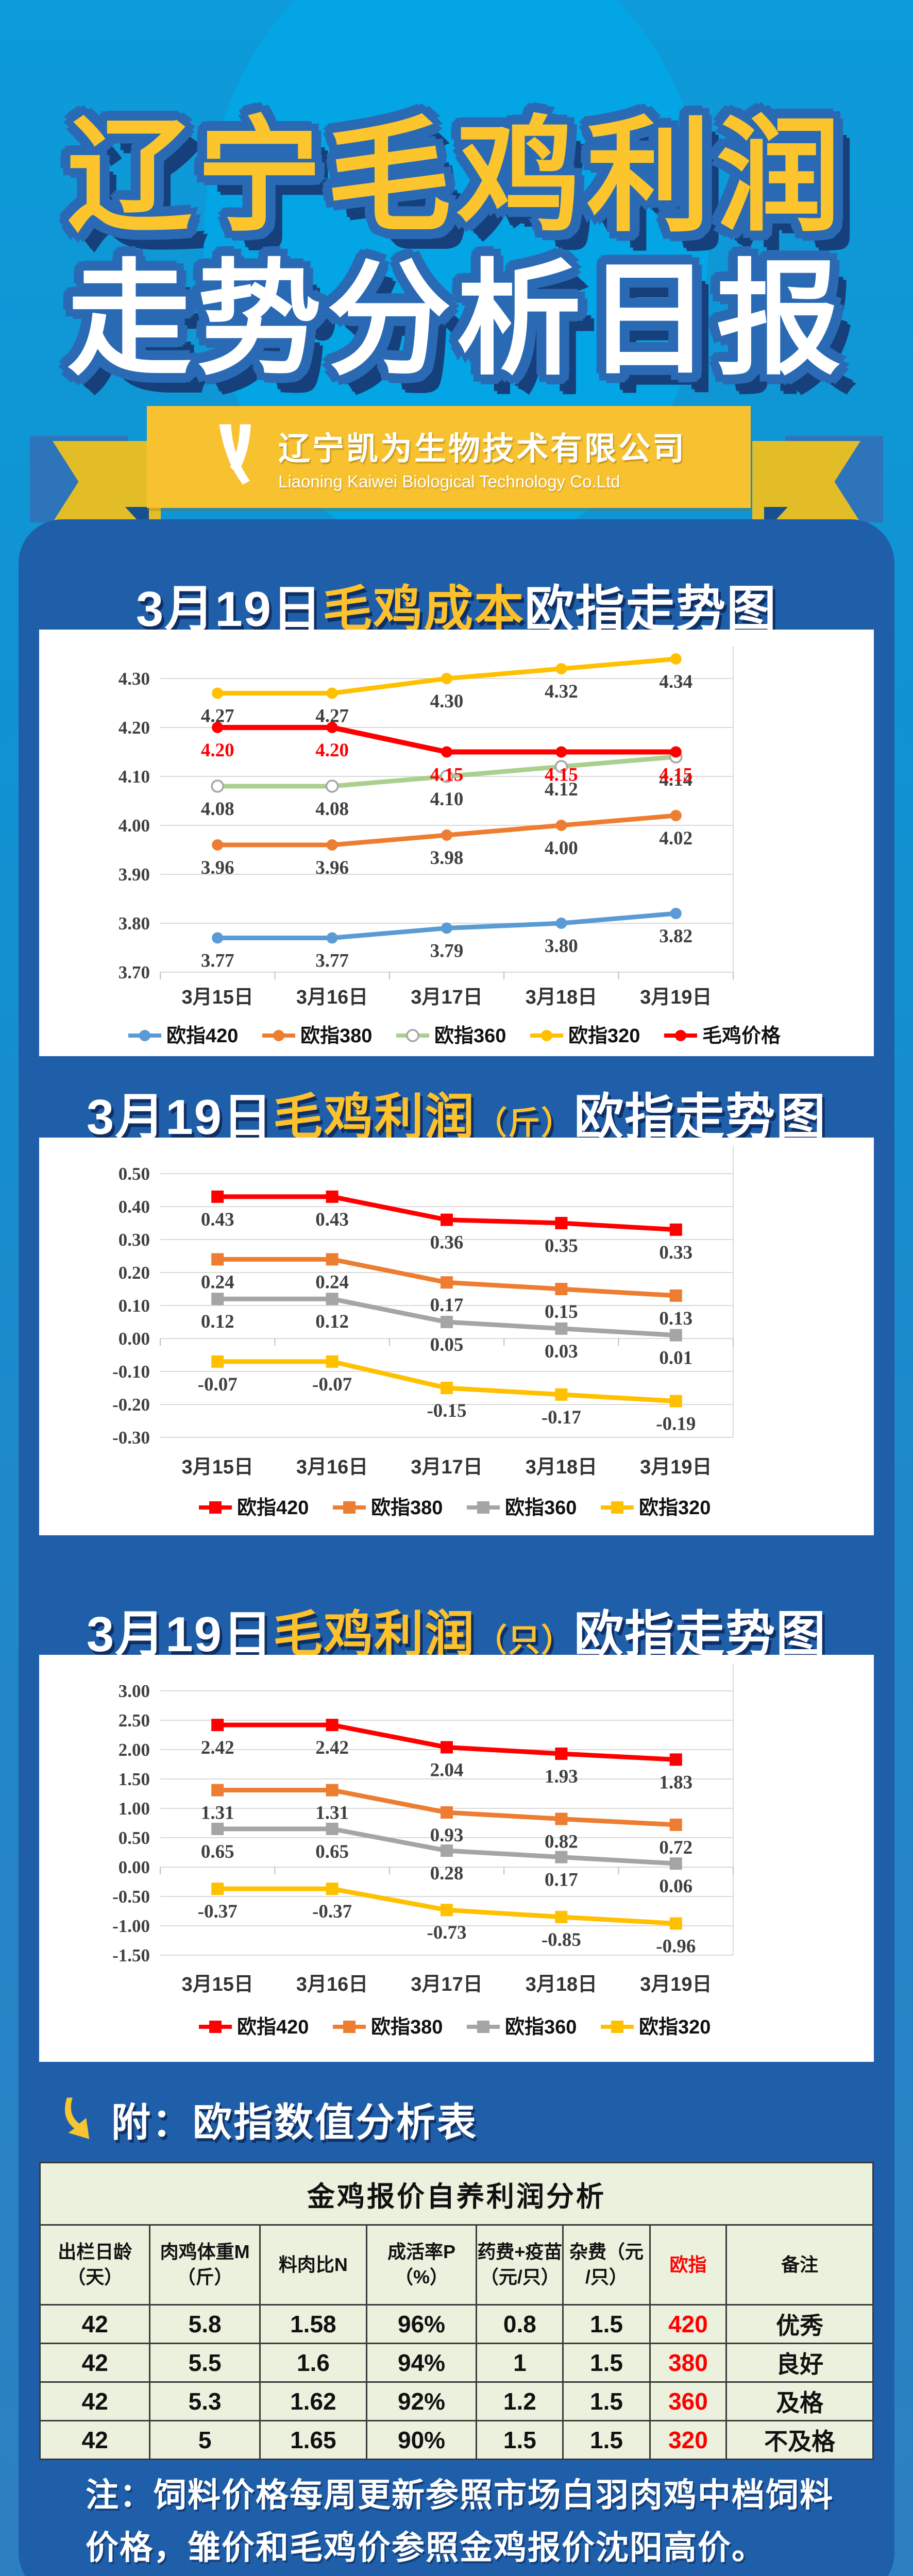 Image resolution: width=913 pixels, height=2576 pixels. I want to click on svg-text: 0.10, so click(134, 1306).